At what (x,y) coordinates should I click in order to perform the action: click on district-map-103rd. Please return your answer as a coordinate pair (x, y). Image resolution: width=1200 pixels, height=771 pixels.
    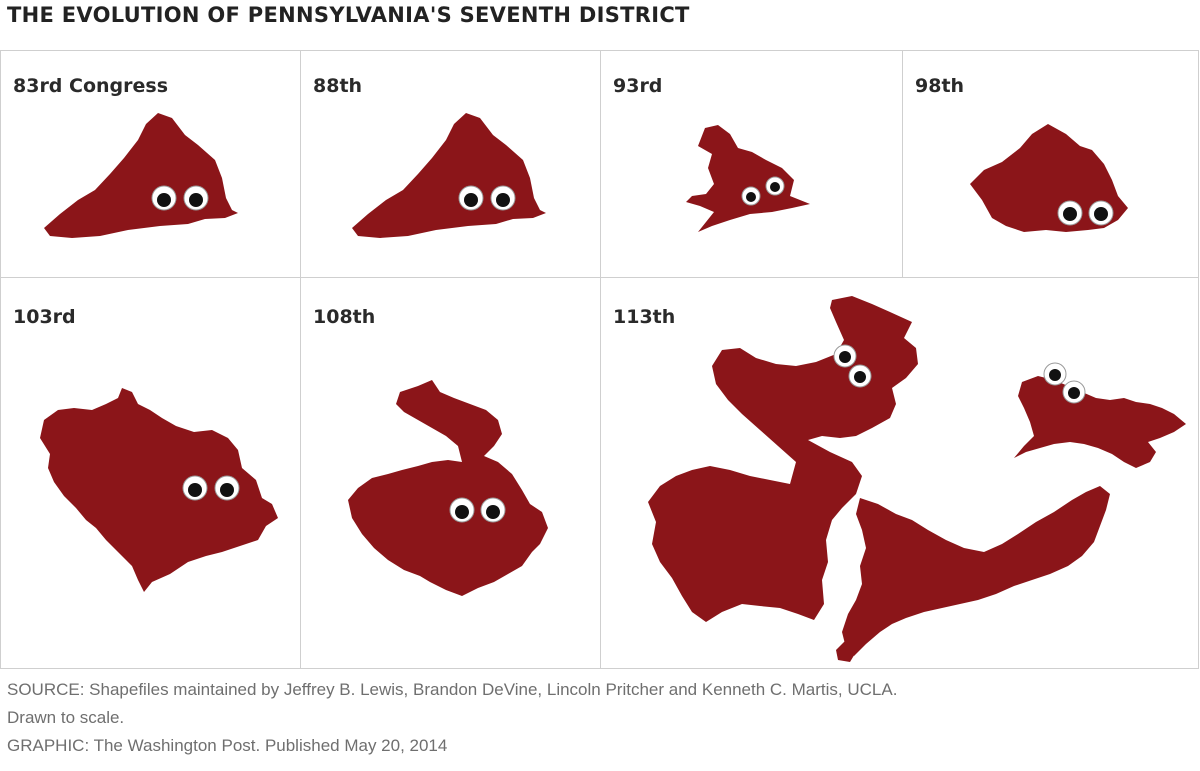
    Looking at the image, I should click on (159, 490).